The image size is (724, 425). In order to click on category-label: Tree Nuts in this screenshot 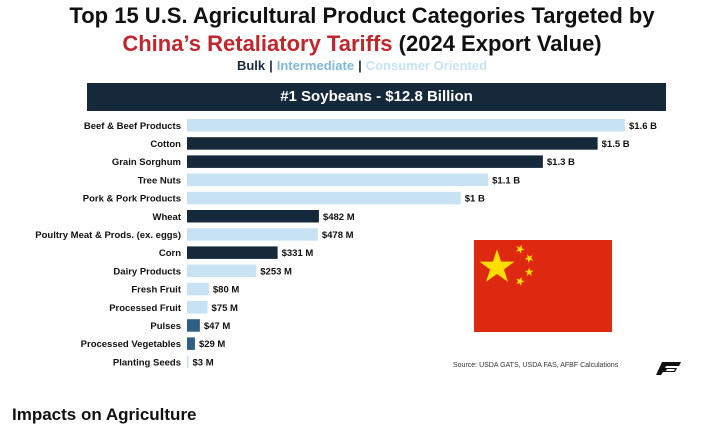, I will do `click(159, 180)`.